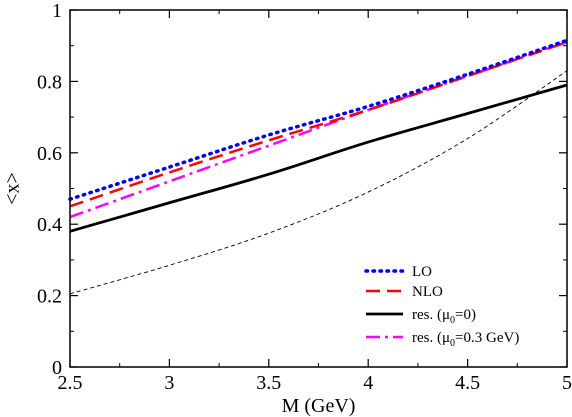  I want to click on legend-label: NLO, so click(427, 292).